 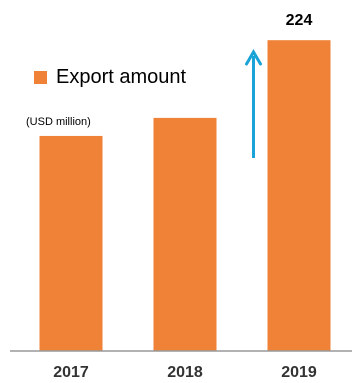 What do you see at coordinates (121, 77) in the screenshot?
I see `legend-label: Export amount` at bounding box center [121, 77].